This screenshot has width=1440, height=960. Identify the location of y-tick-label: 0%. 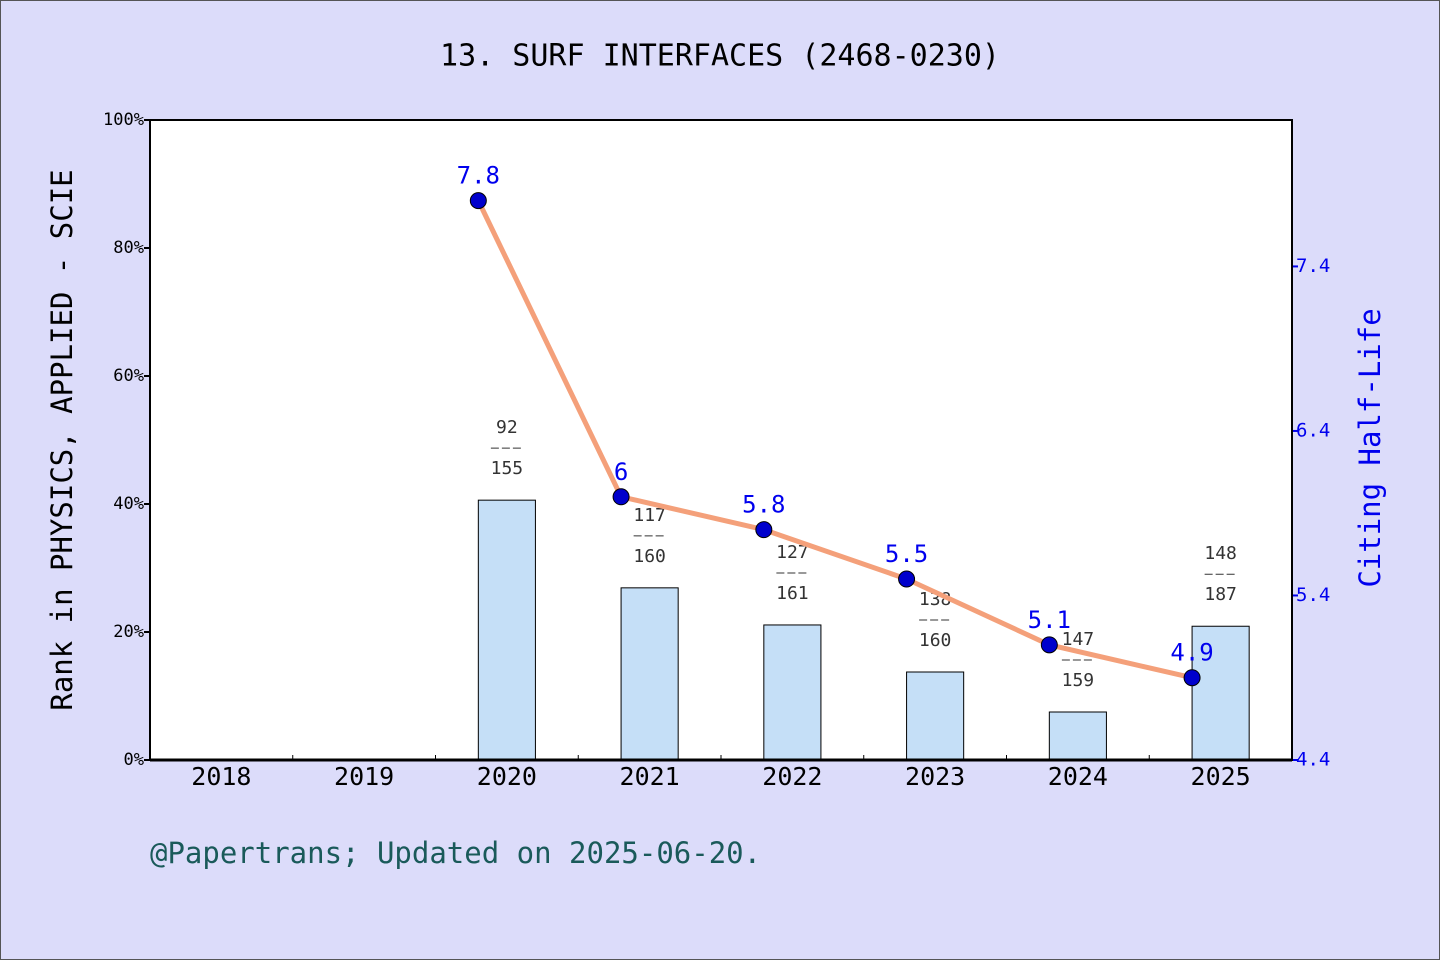
(134, 760).